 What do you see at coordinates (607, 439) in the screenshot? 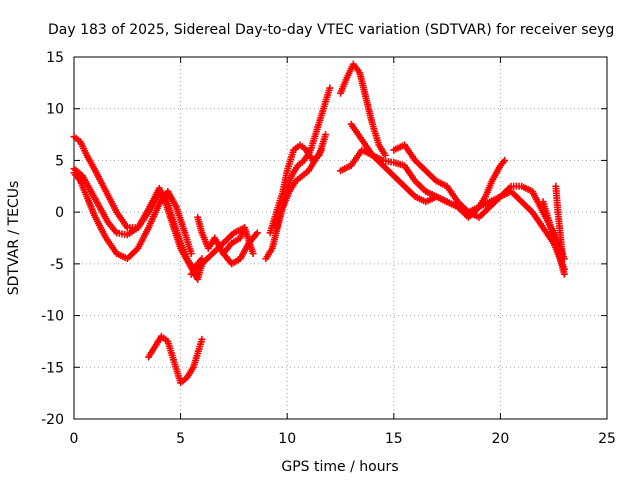
I see `x-tick-label: 25` at bounding box center [607, 439].